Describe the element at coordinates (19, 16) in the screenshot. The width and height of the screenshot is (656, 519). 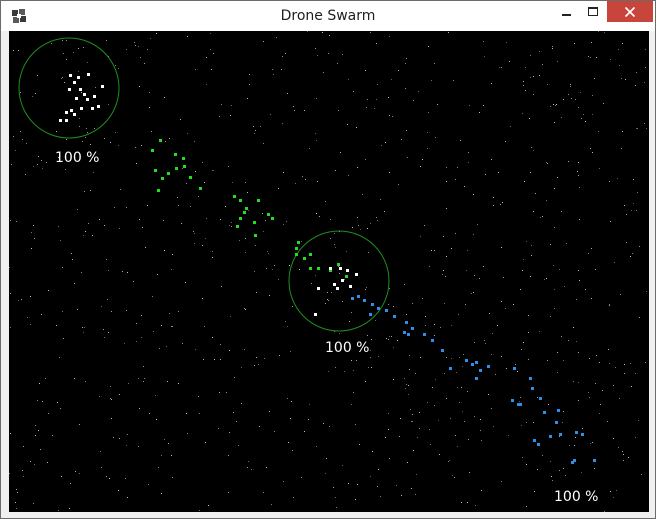
I see `drone-swarm-app-icon` at that location.